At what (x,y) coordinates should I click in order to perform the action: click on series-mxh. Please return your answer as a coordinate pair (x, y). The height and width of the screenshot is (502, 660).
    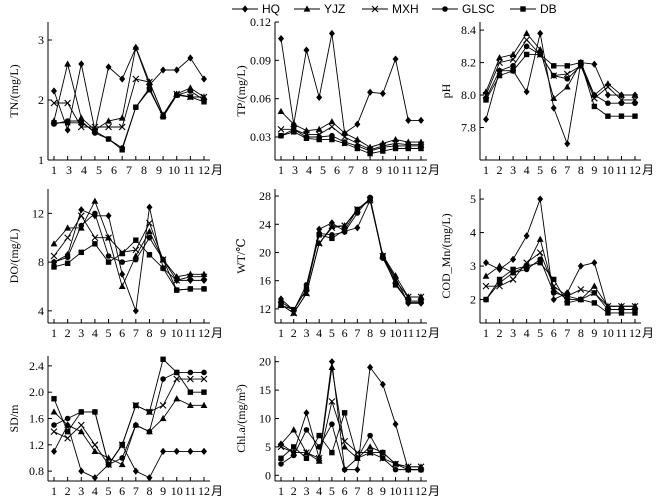
    Looking at the image, I should click on (560, 279).